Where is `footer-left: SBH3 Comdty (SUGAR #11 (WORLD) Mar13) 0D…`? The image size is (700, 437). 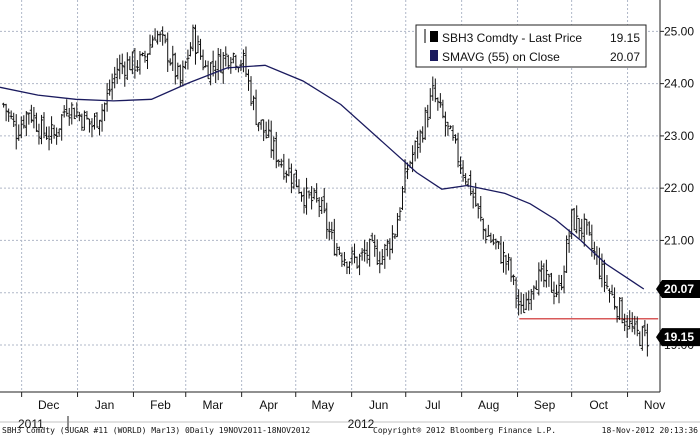 footer-left: SBH3 Comdty (SUGAR #11 (WORLD) Mar13) 0D… is located at coordinates (156, 430).